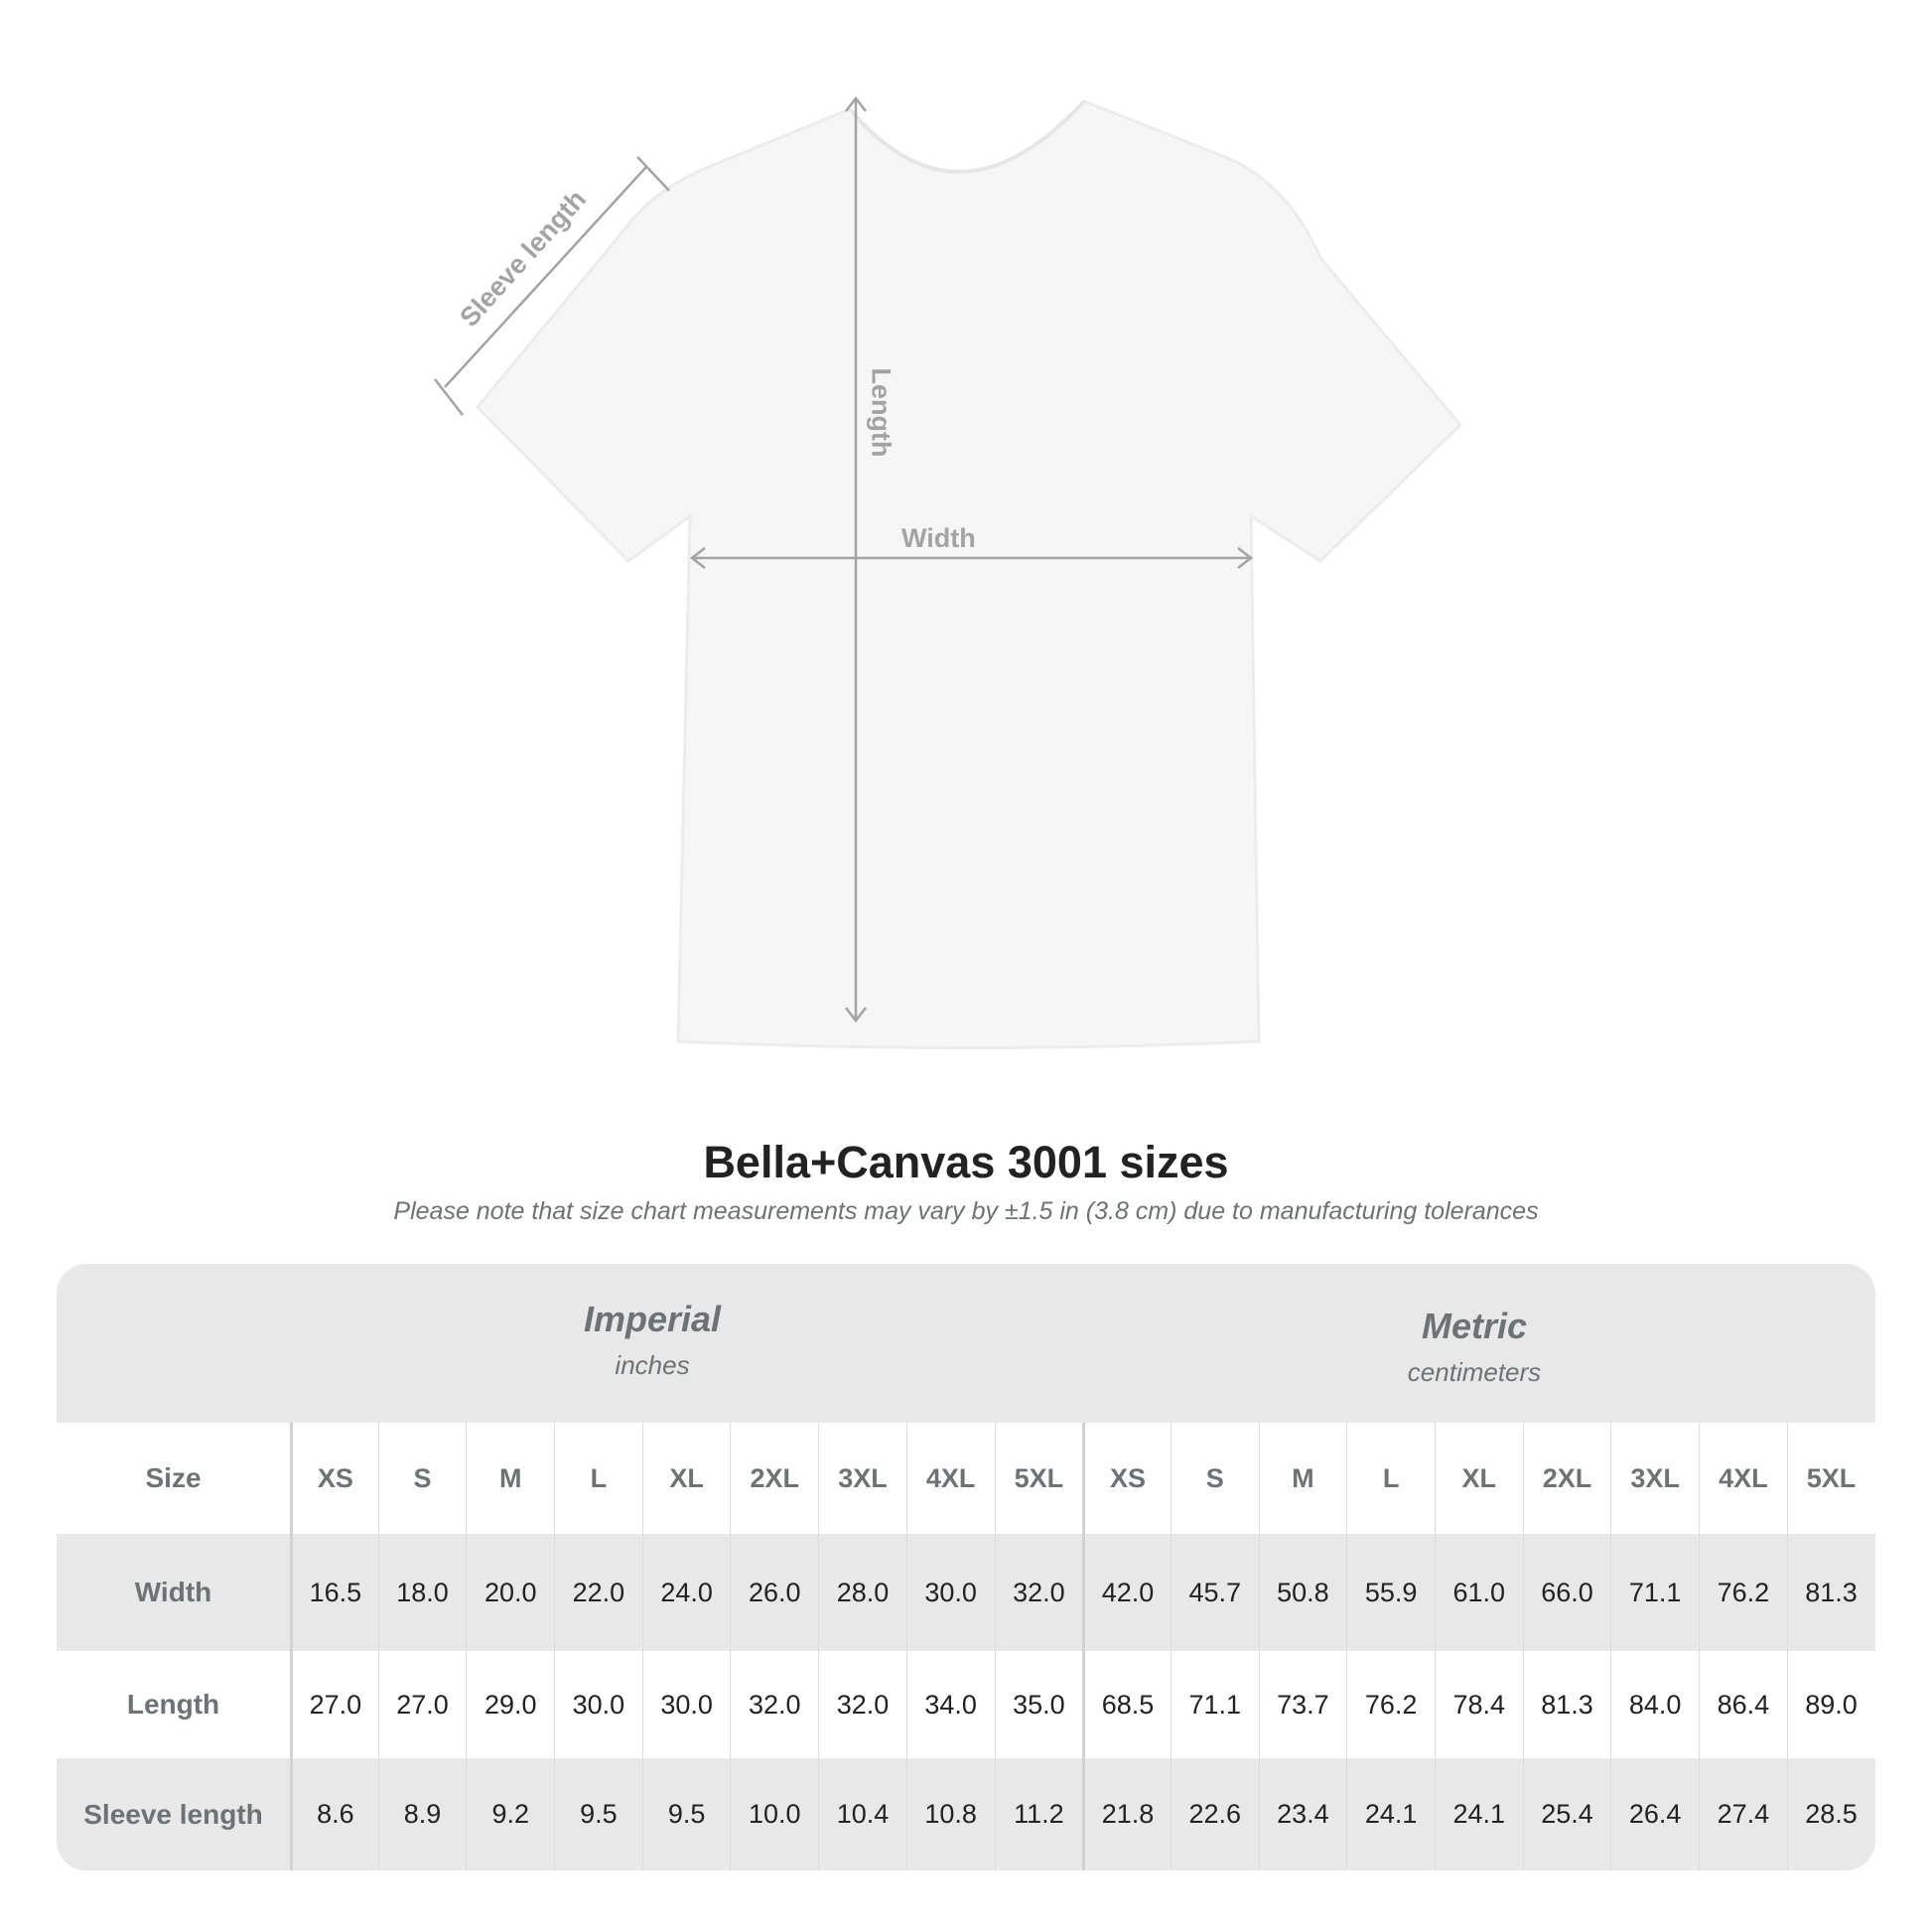 The height and width of the screenshot is (1932, 1932). Describe the element at coordinates (422, 1592) in the screenshot. I see `imperial-value-cell: 18.0` at that location.